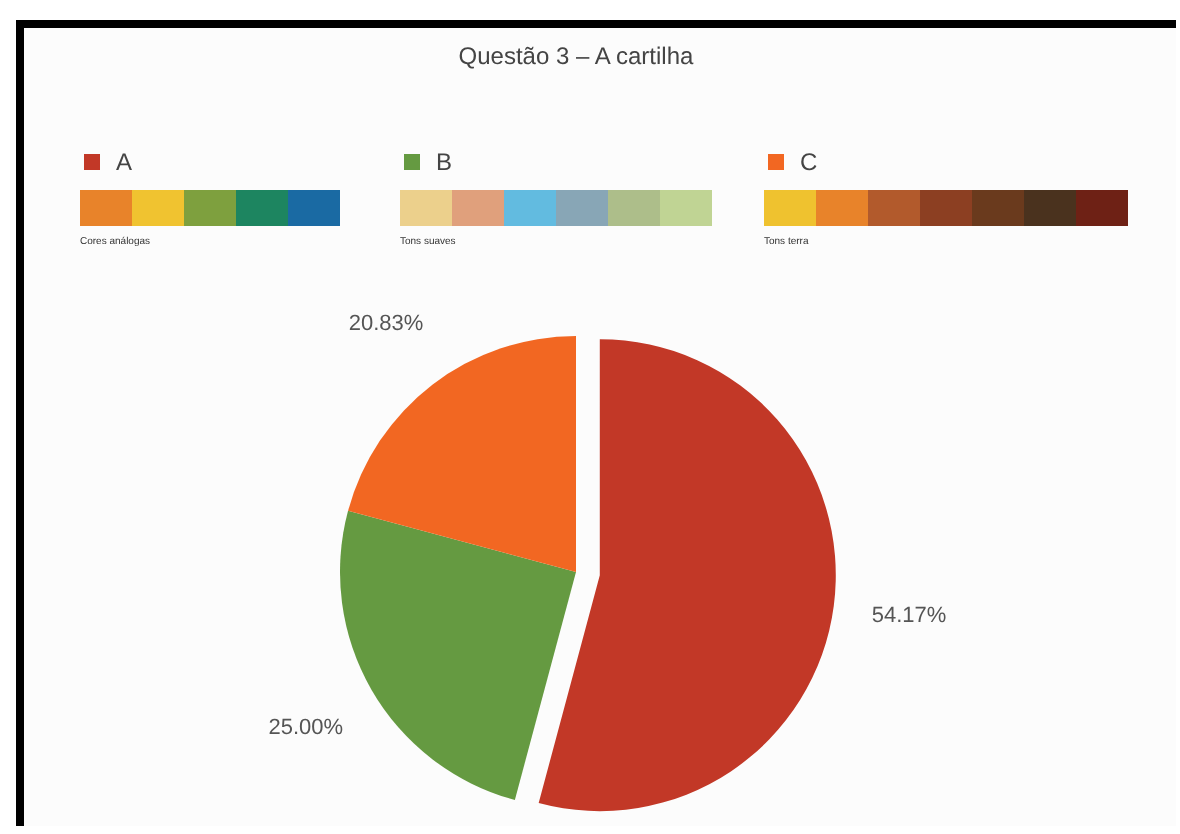 Image resolution: width=1180 pixels, height=834 pixels. Describe the element at coordinates (576, 56) in the screenshot. I see `chart-title: Questão 3 – A cartilha` at that location.